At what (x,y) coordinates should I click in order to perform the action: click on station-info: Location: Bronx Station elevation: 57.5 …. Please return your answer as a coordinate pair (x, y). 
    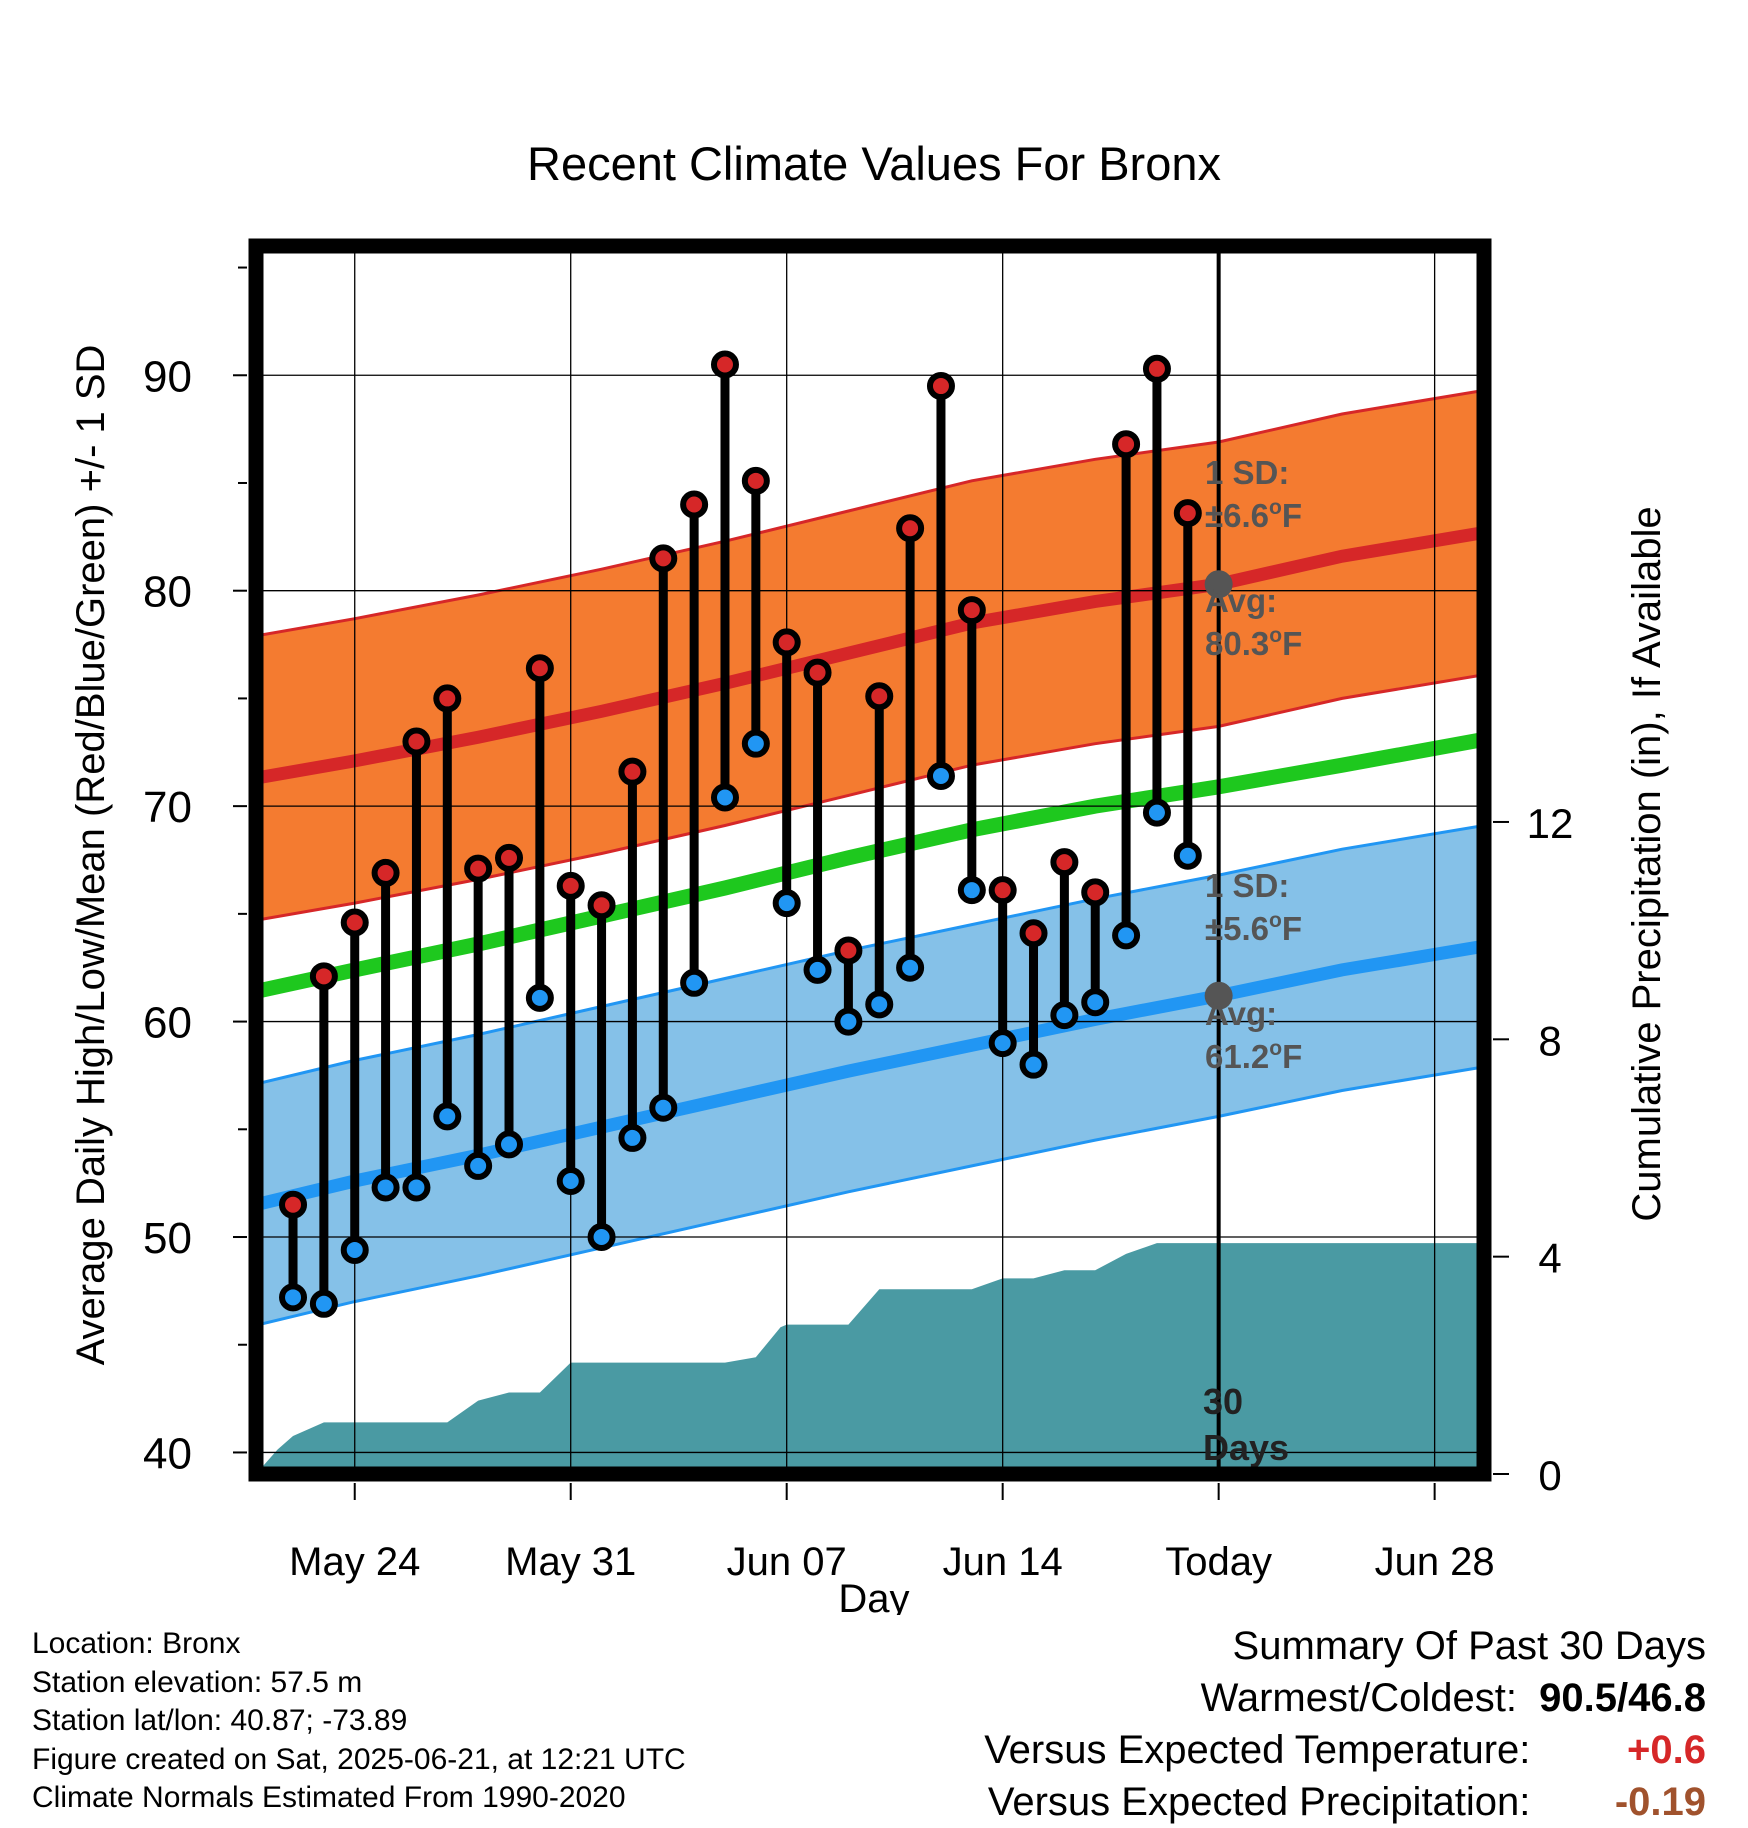
    Looking at the image, I should click on (359, 1721).